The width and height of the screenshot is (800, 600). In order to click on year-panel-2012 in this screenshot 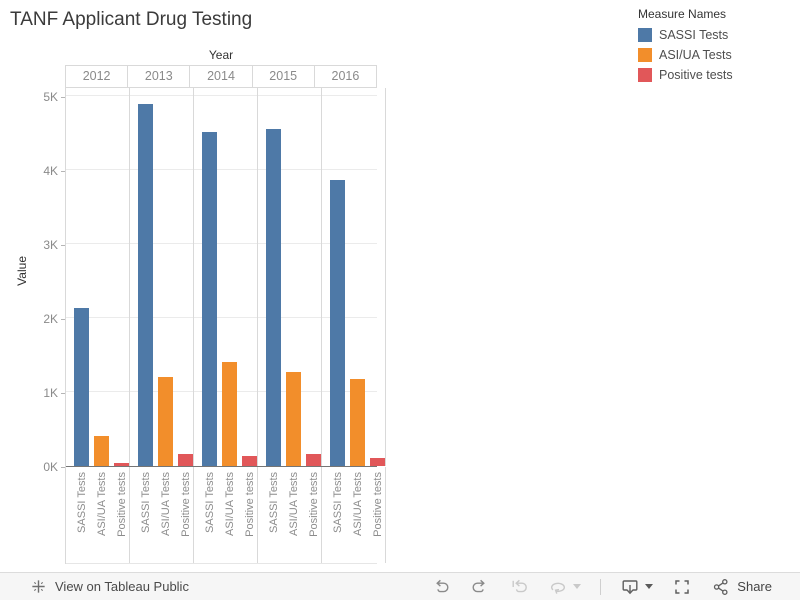, I will do `click(98, 277)`.